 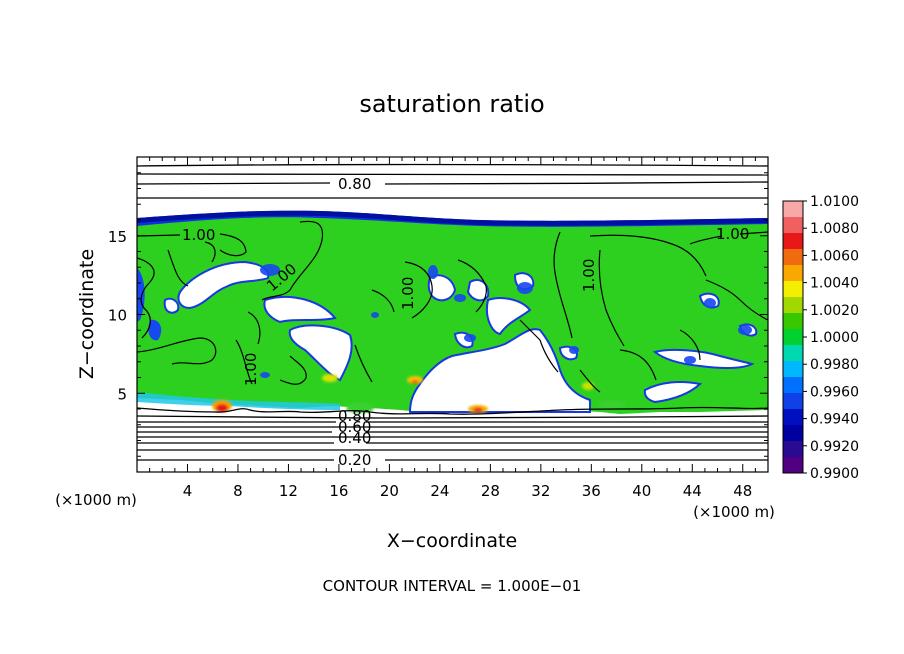 What do you see at coordinates (354, 460) in the screenshot?
I see `contour-label: 0.20` at bounding box center [354, 460].